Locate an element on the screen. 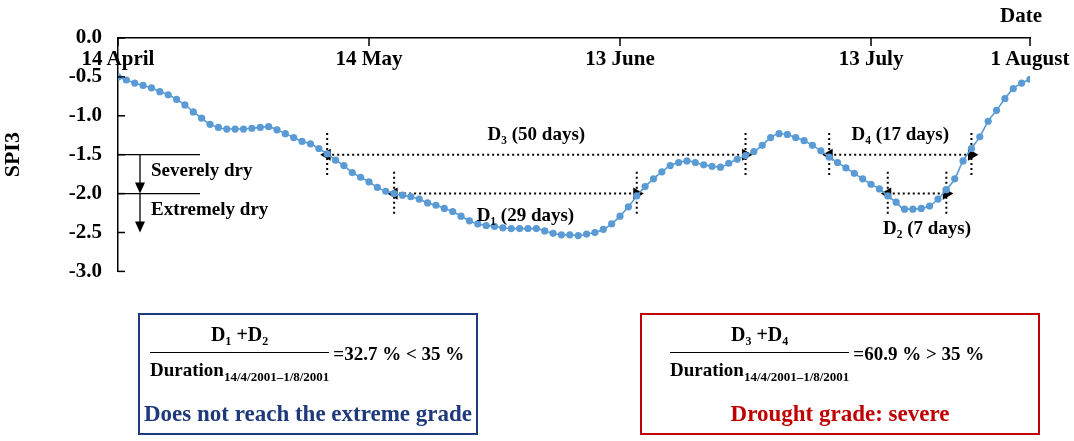  series-label: D₂ (7 days) is located at coordinates (927, 228).